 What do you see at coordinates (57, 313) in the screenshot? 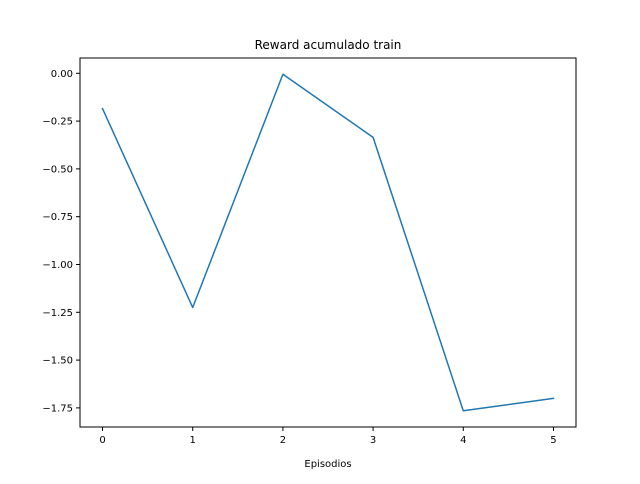
I see `y-tick-label: −1.25` at bounding box center [57, 313].